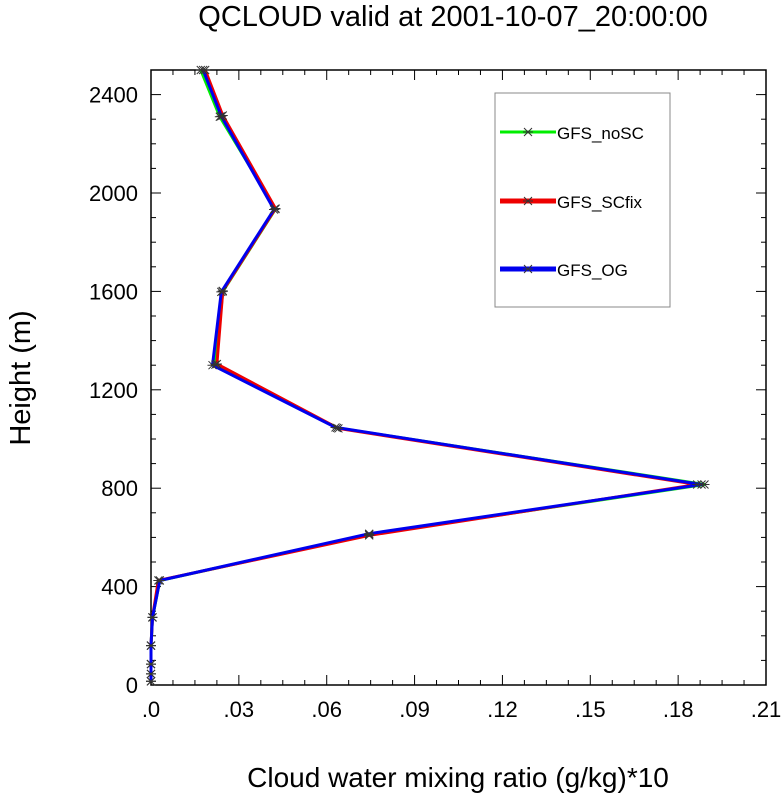 This screenshot has width=783, height=797. What do you see at coordinates (592, 270) in the screenshot?
I see `legend-label: GFS_OG` at bounding box center [592, 270].